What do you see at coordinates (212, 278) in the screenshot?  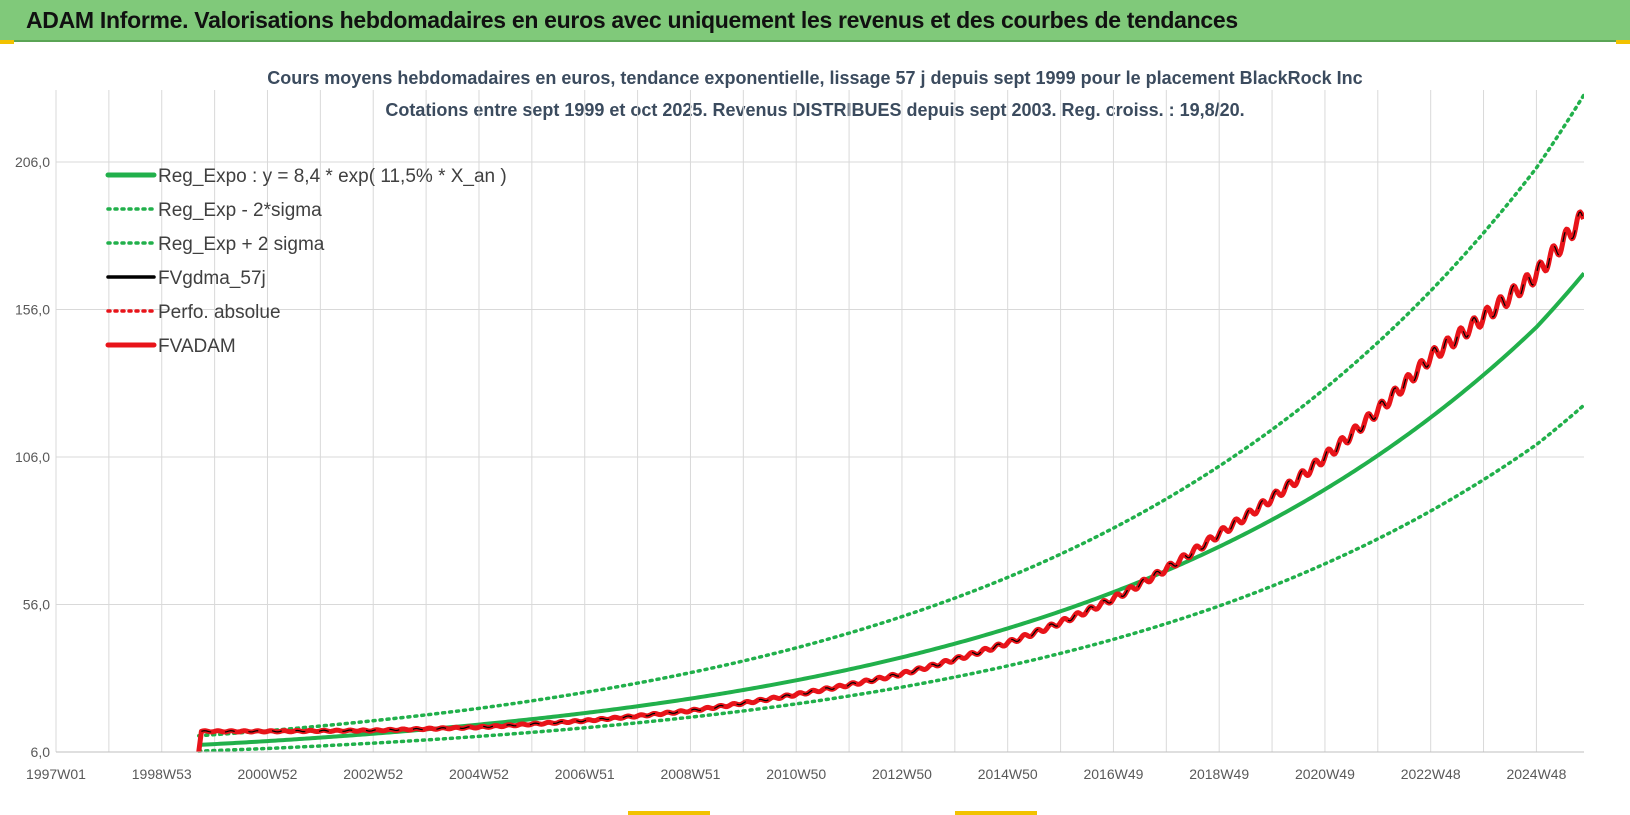 I see `legend-label: FVgdma_57j` at bounding box center [212, 278].